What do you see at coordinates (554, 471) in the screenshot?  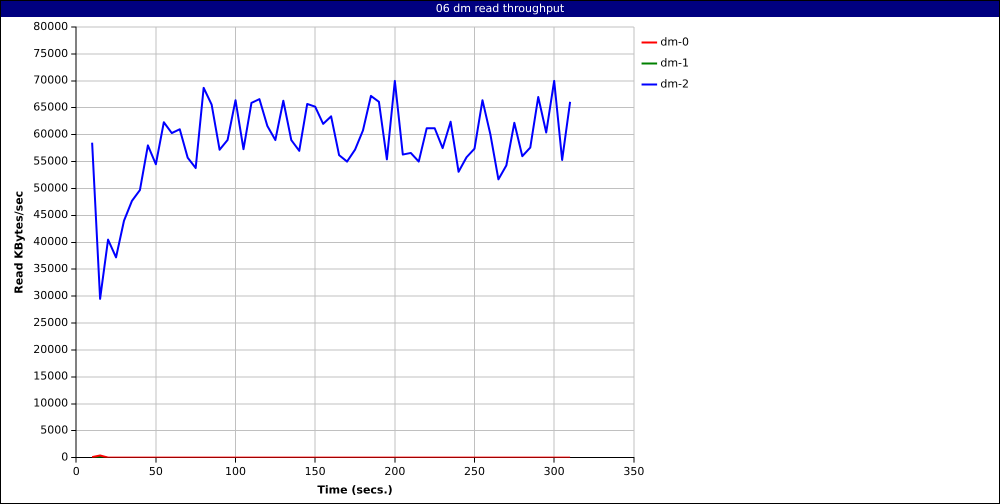 I see `x-tick-label: 300` at bounding box center [554, 471].